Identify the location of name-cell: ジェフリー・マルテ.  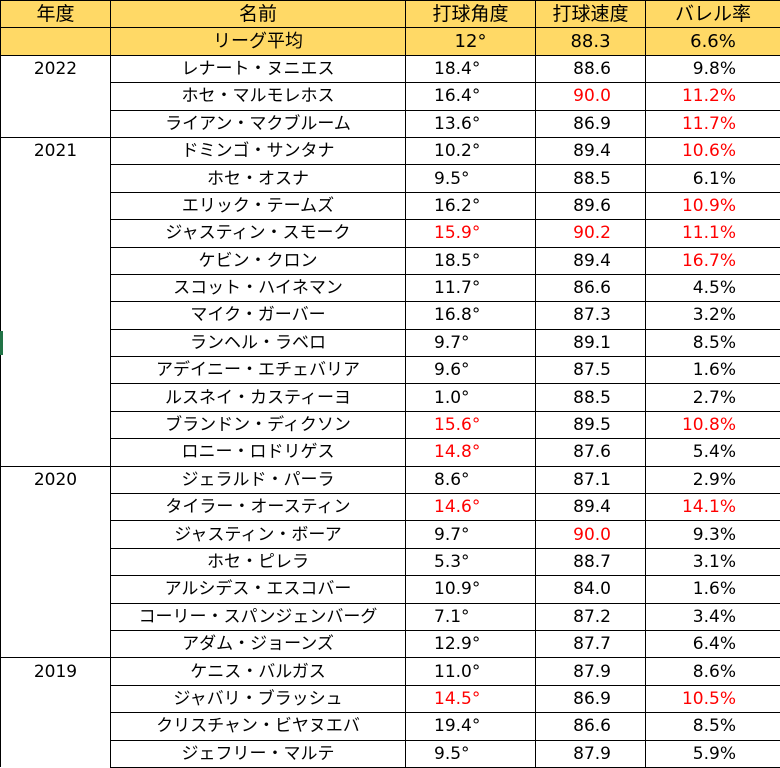
(258, 753).